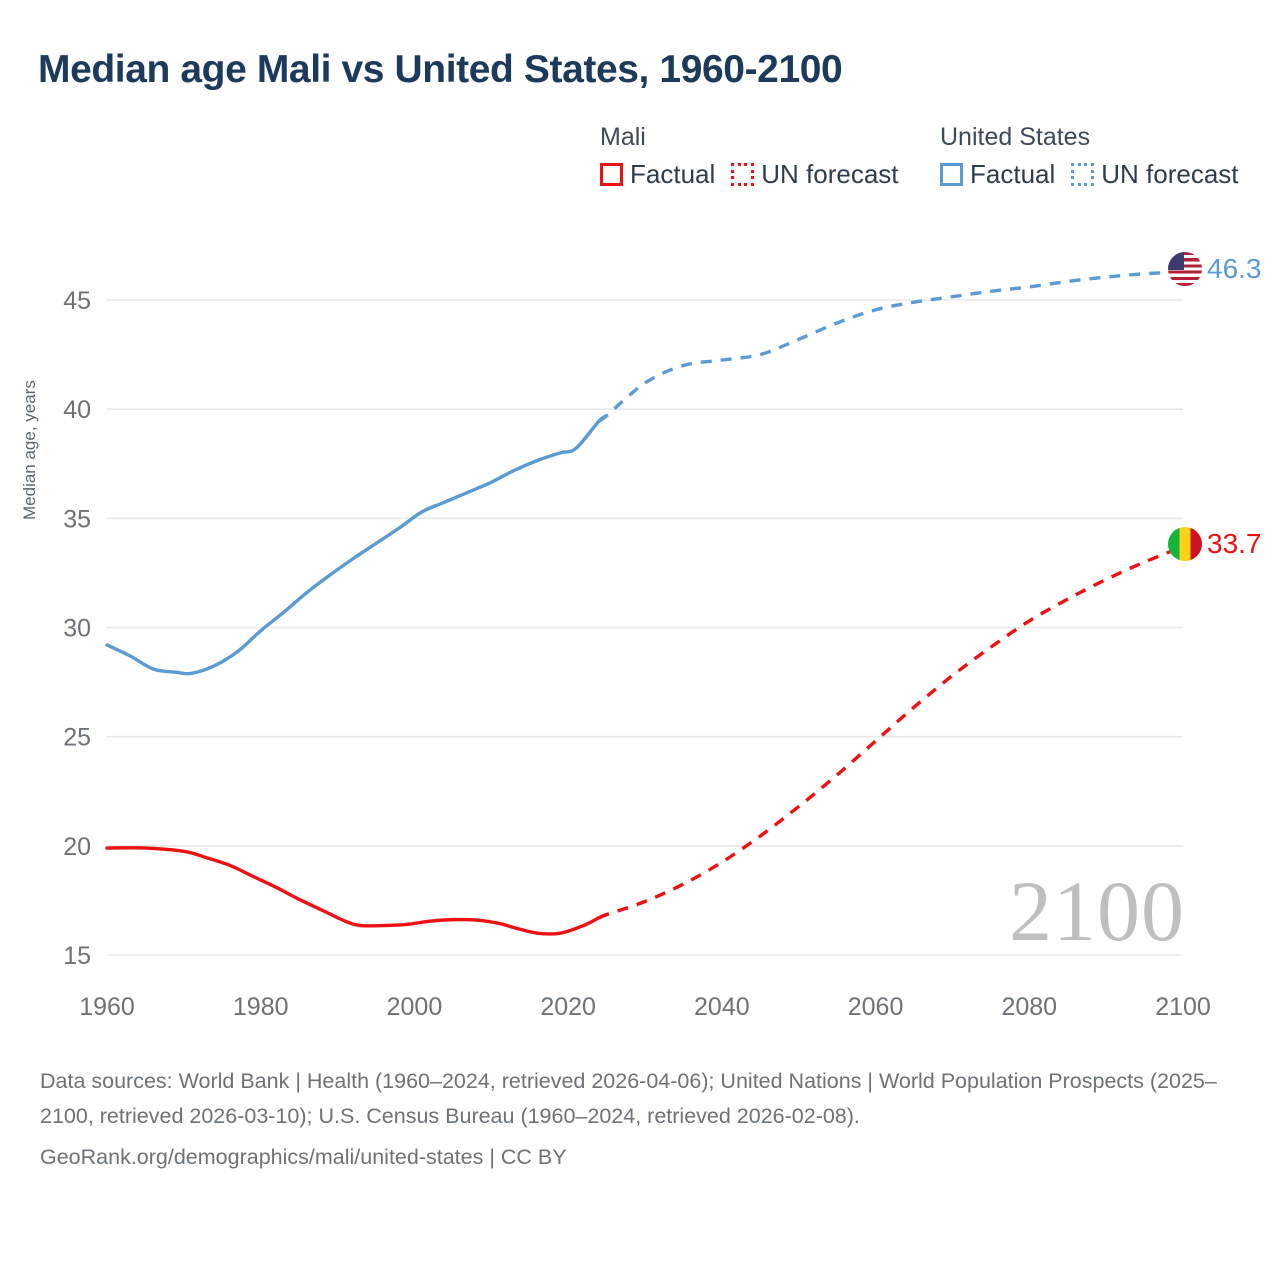 The height and width of the screenshot is (1280, 1280). I want to click on x-axis-tick: 2080, so click(1029, 1007).